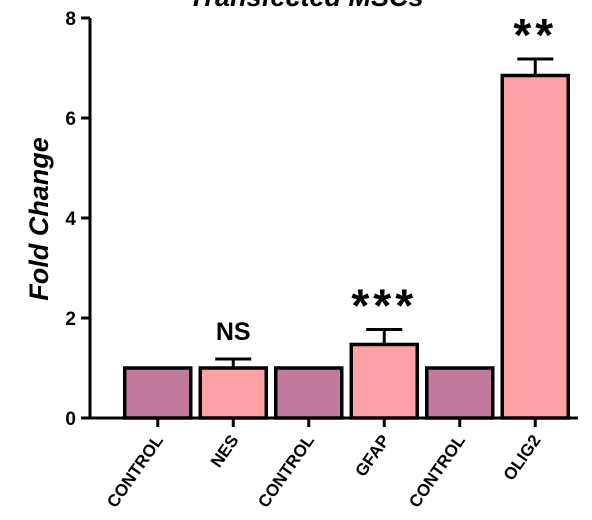 This screenshot has height=520, width=592. I want to click on y-tick-label: 4, so click(70, 219).